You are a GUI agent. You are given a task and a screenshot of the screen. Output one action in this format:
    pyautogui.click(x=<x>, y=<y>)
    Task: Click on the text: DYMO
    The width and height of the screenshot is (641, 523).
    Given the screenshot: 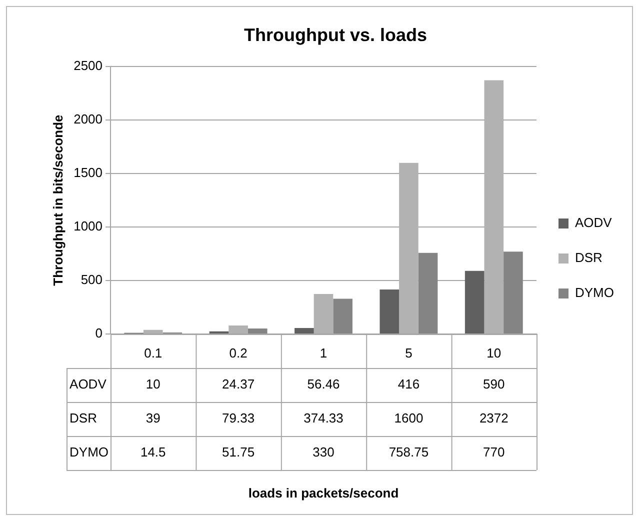 What is the action you would take?
    pyautogui.click(x=89, y=452)
    